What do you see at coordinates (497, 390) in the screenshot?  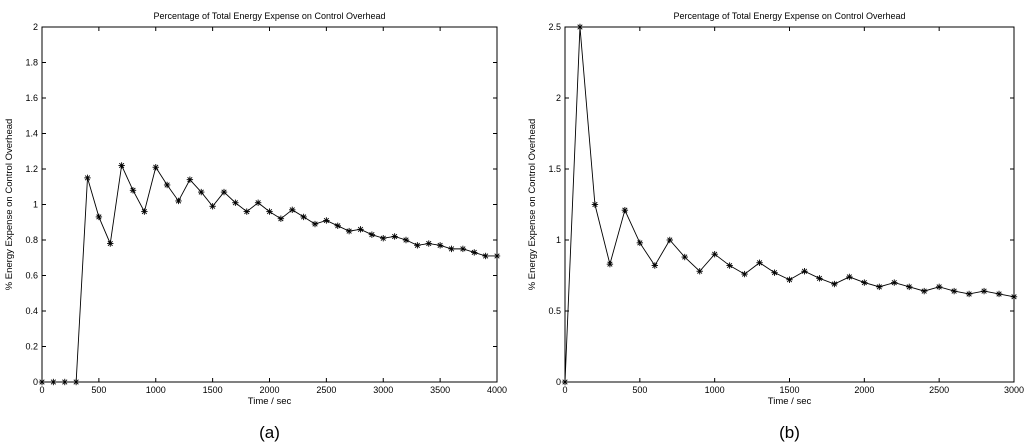 I see `x-tick-label: 4000` at bounding box center [497, 390].